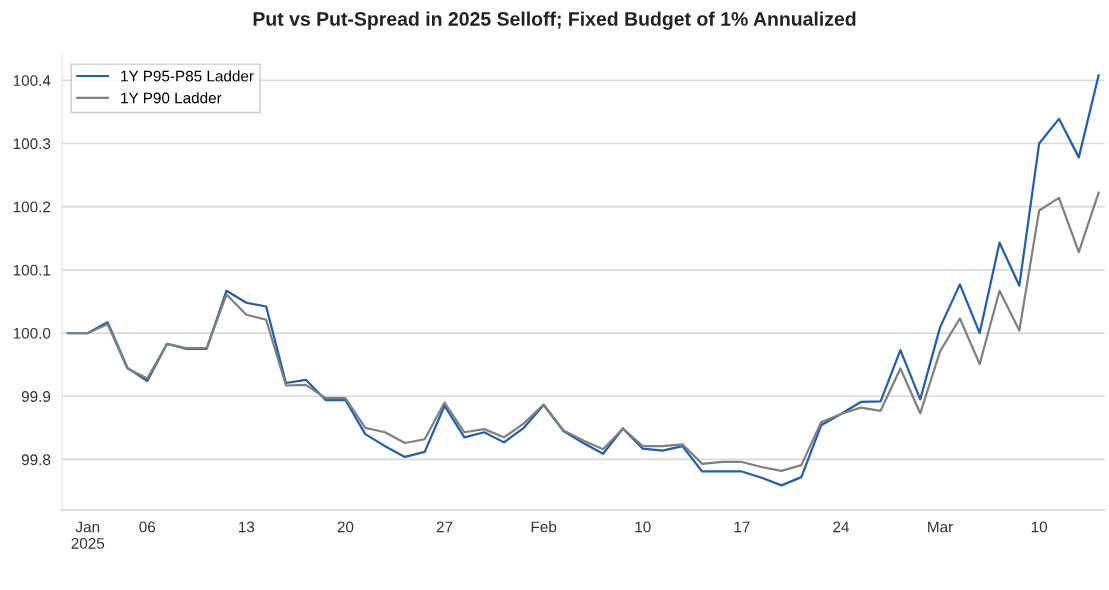  I want to click on x-tick-label: 27, so click(444, 527).